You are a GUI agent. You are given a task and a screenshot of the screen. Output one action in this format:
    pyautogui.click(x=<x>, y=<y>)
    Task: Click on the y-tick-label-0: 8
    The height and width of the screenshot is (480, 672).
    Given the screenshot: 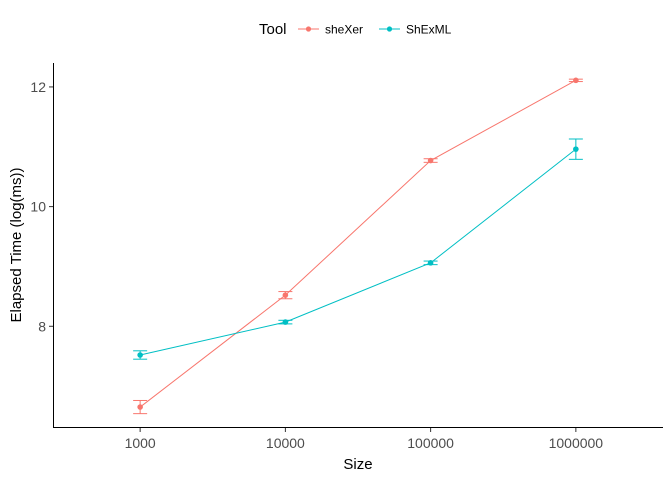 What is the action you would take?
    pyautogui.click(x=42, y=326)
    